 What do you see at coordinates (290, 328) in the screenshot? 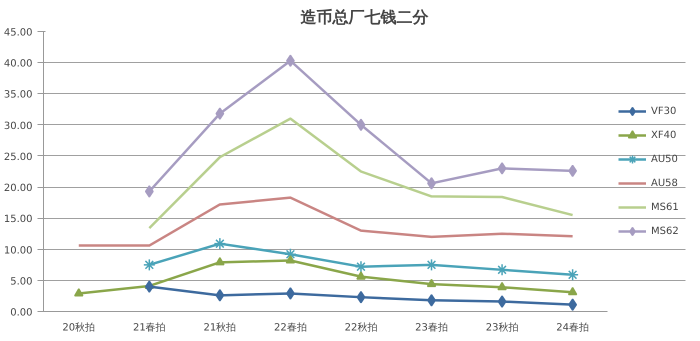
I see `x-tick-label: 22春拍` at bounding box center [290, 328].